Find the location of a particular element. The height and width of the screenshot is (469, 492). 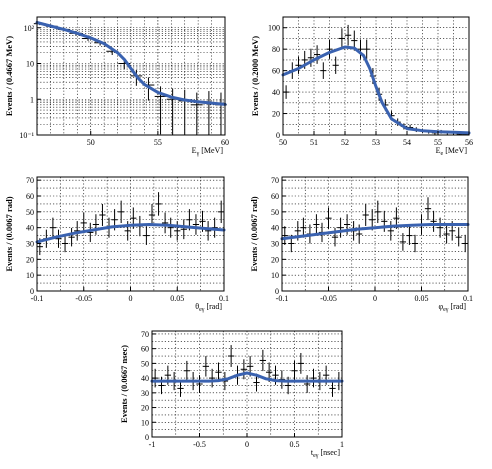

y-tick-label: 10² is located at coordinates (29, 28).